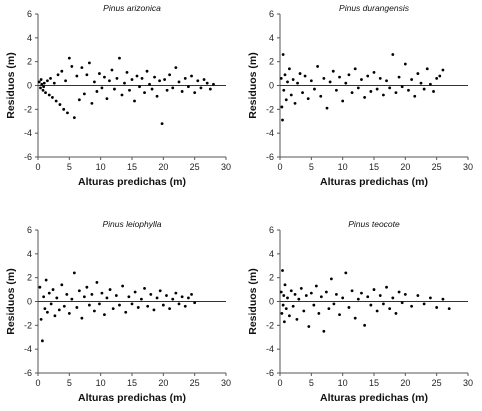  Describe the element at coordinates (28, 373) in the screenshot. I see `y-tick-label: -6` at that location.